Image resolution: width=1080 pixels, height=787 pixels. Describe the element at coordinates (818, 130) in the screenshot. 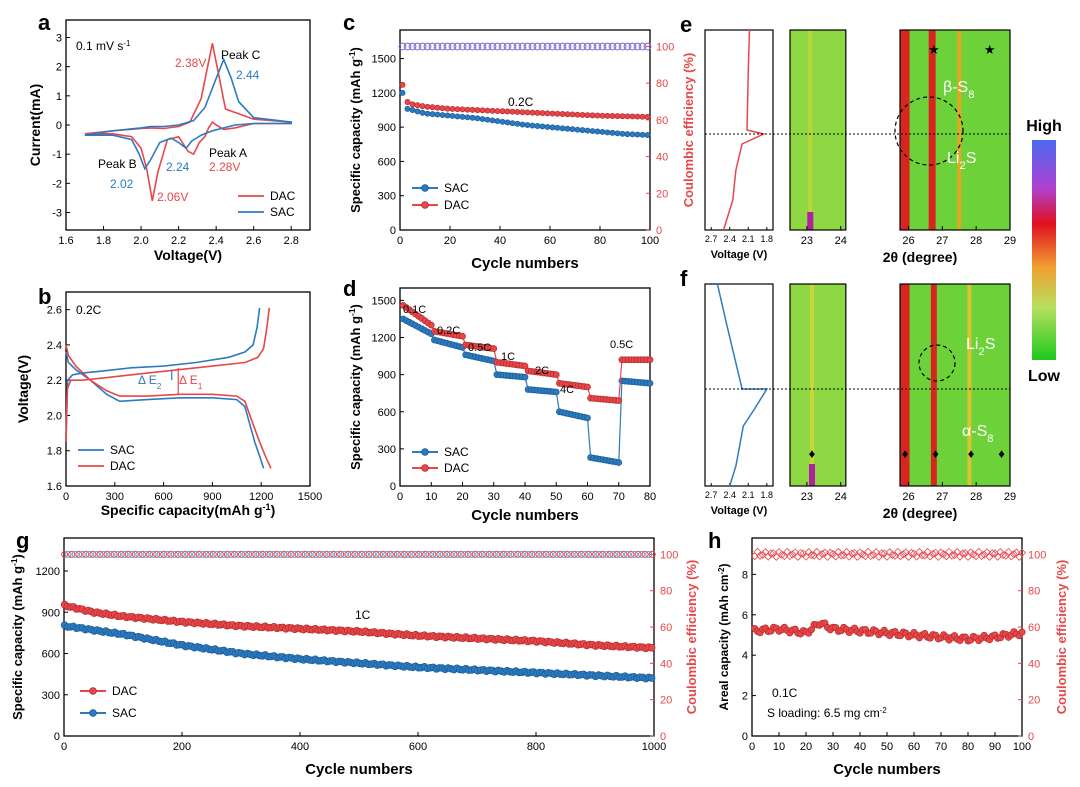

I see `heatmap-frame-left` at that location.